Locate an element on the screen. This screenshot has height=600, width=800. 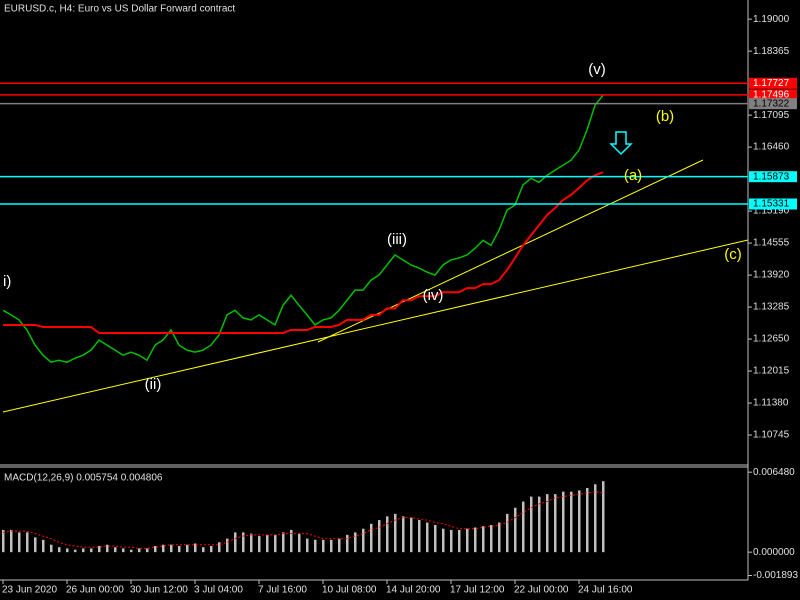
price-level-label: 1.17727 is located at coordinates (771, 83).